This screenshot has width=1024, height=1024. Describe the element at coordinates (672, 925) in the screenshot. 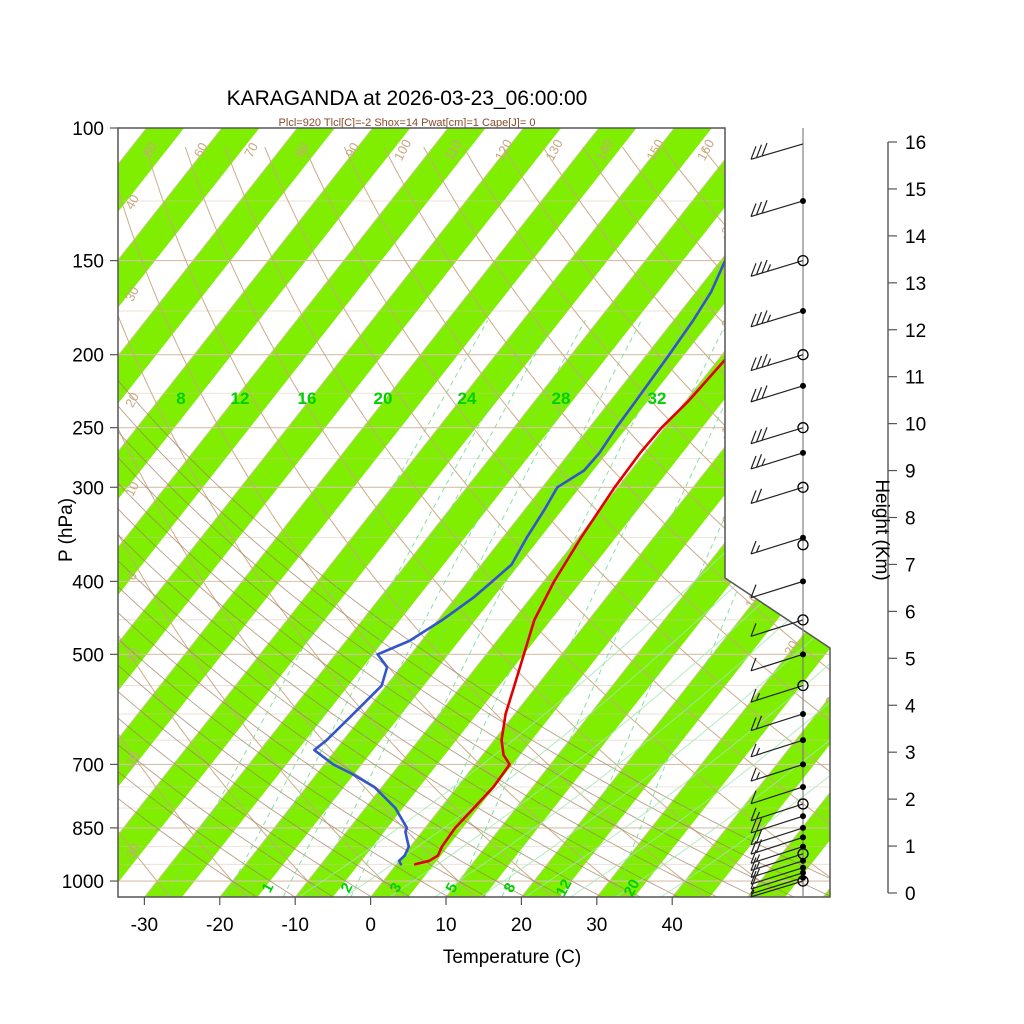

I see `x-tick-label: 40` at that location.